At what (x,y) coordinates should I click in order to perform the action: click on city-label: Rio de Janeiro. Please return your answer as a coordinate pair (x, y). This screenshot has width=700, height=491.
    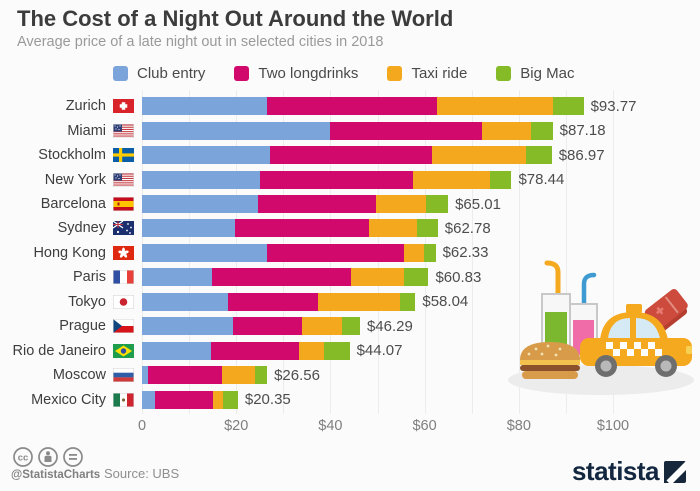
    Looking at the image, I should click on (59, 350).